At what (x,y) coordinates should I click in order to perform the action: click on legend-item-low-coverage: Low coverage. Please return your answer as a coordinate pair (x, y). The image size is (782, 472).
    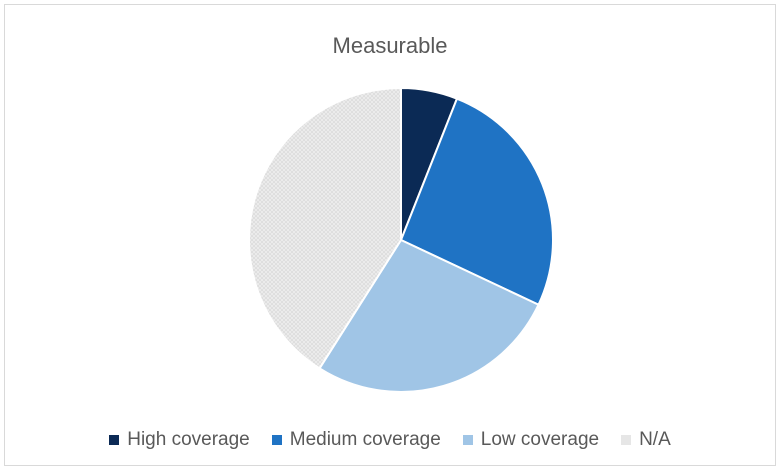
    Looking at the image, I should click on (531, 440).